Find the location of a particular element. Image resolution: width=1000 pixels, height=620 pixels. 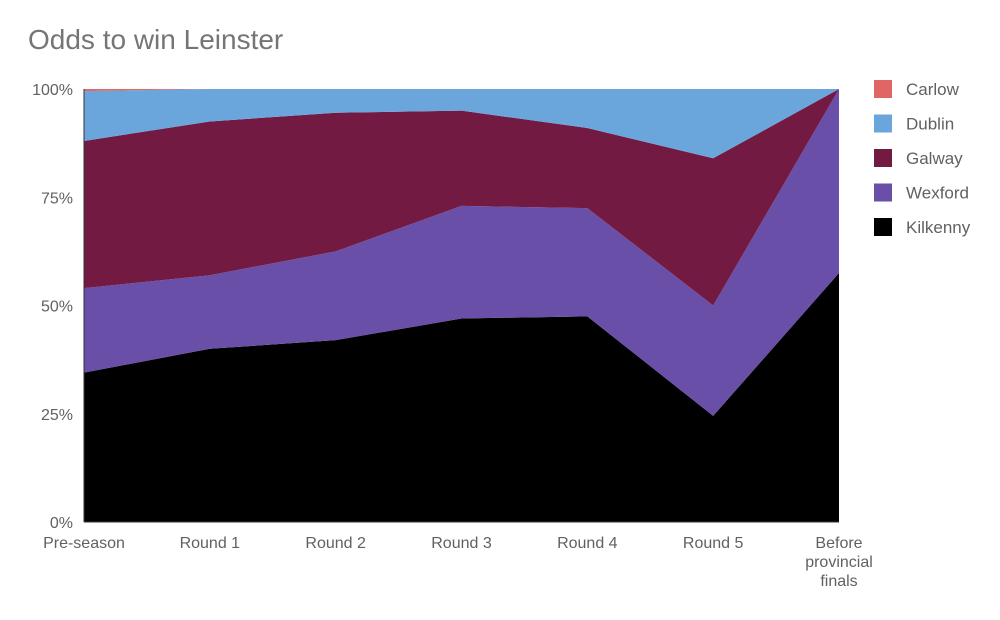

legend-label-wexford: Wexford is located at coordinates (937, 193).